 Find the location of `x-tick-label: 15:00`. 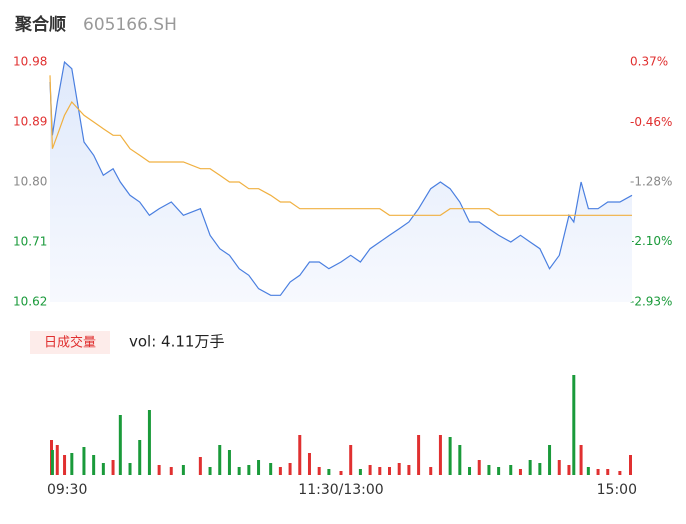

x-tick-label: 15:00 is located at coordinates (617, 490).